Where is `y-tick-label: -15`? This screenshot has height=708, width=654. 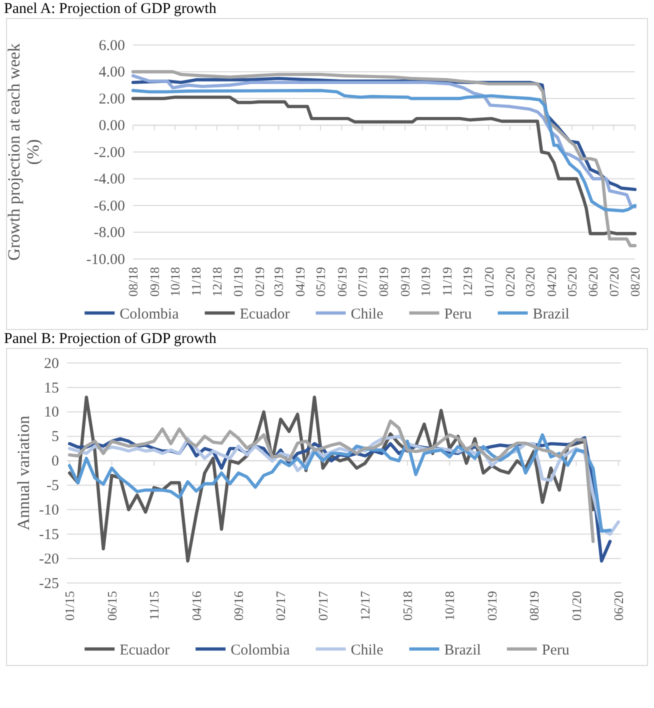 y-tick-label: -15 is located at coordinates (49, 534).